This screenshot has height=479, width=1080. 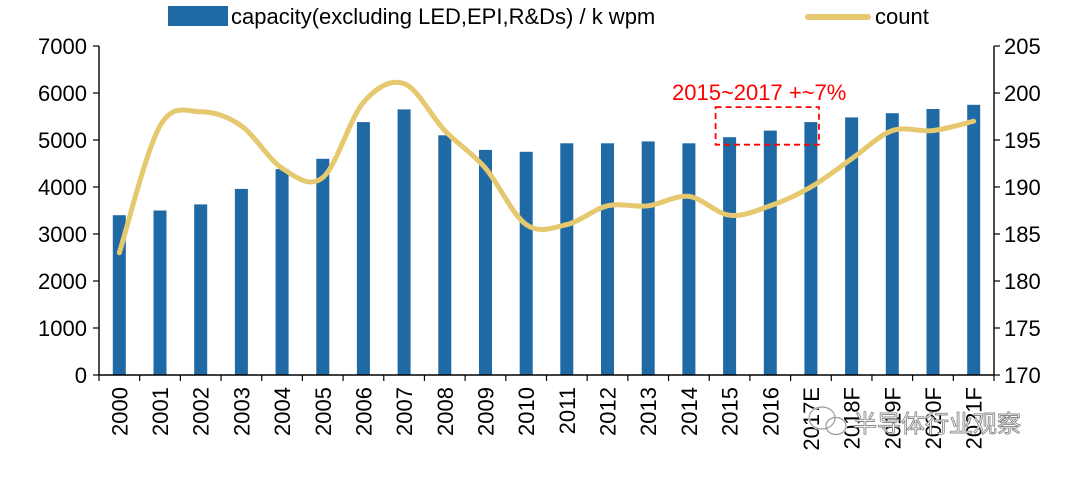 What do you see at coordinates (404, 411) in the screenshot?
I see `x-tick-label-2007: 2007` at bounding box center [404, 411].